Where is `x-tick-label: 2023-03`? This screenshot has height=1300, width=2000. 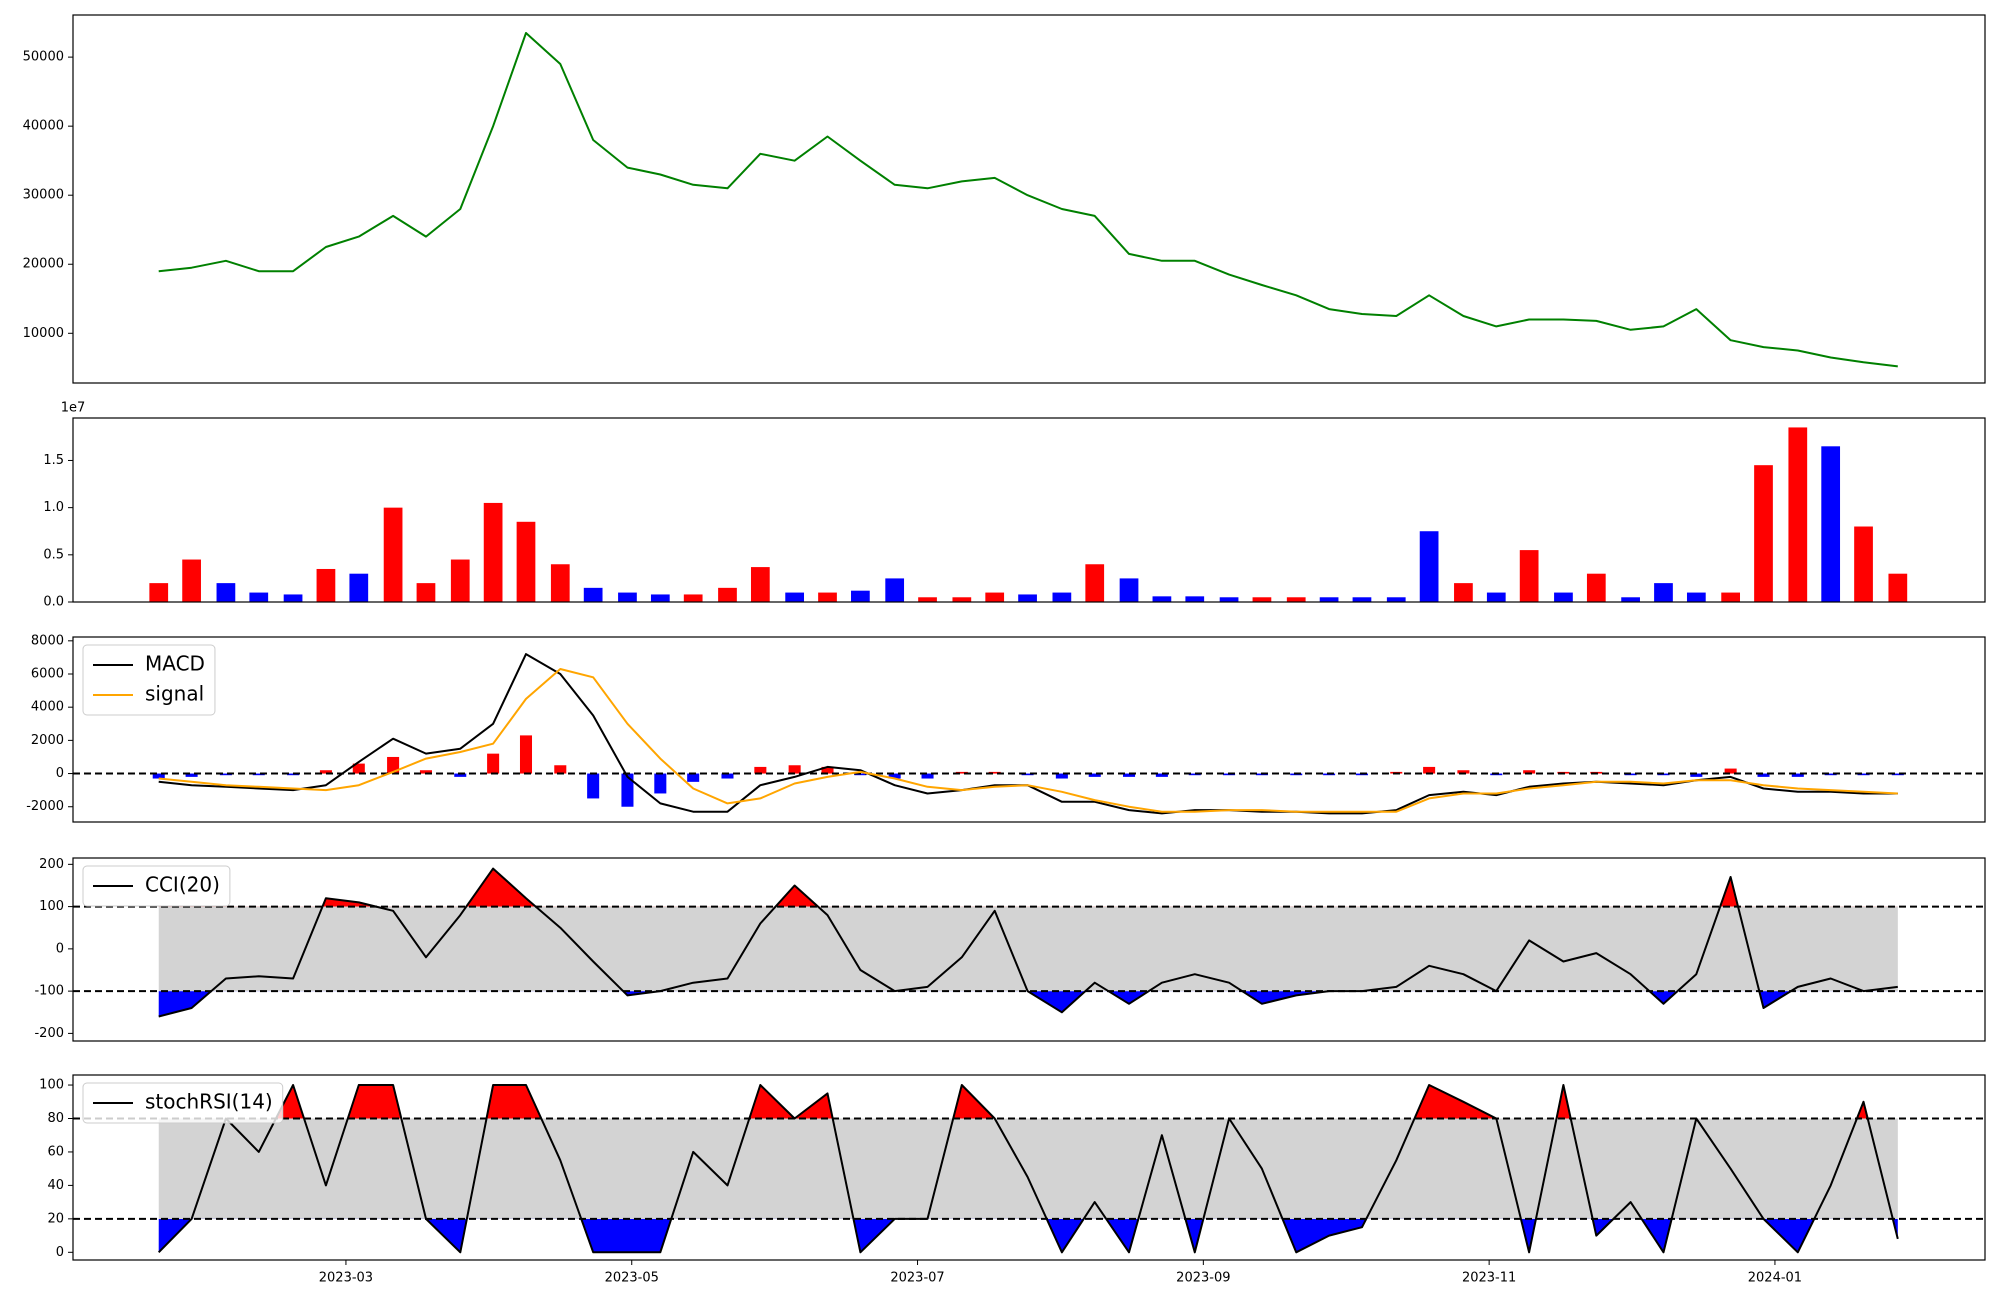 x-tick-label: 2023-03 is located at coordinates (346, 1278).